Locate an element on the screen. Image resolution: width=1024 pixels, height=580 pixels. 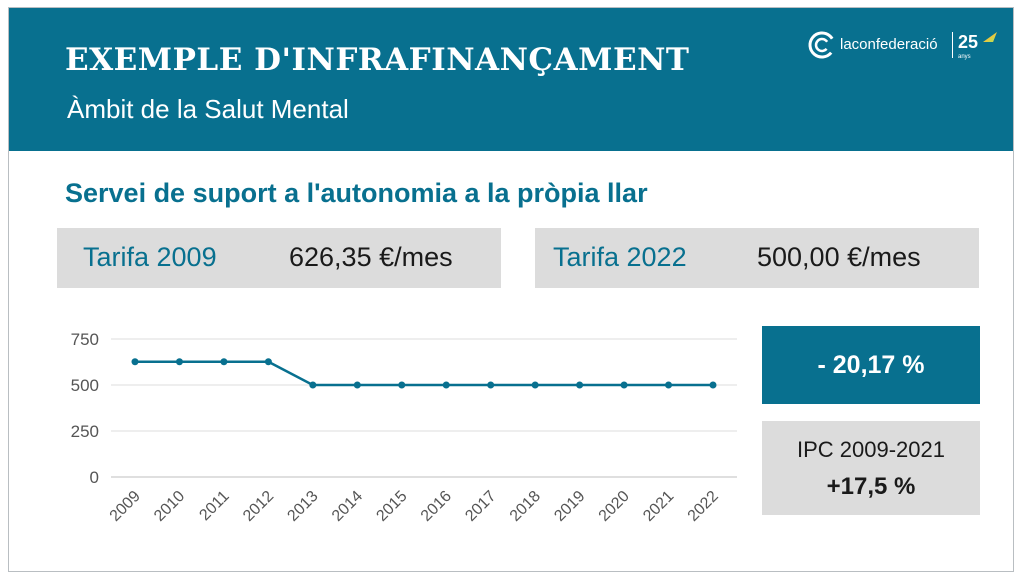
tariff-2009-value: 626,35 €/mes is located at coordinates (371, 257).